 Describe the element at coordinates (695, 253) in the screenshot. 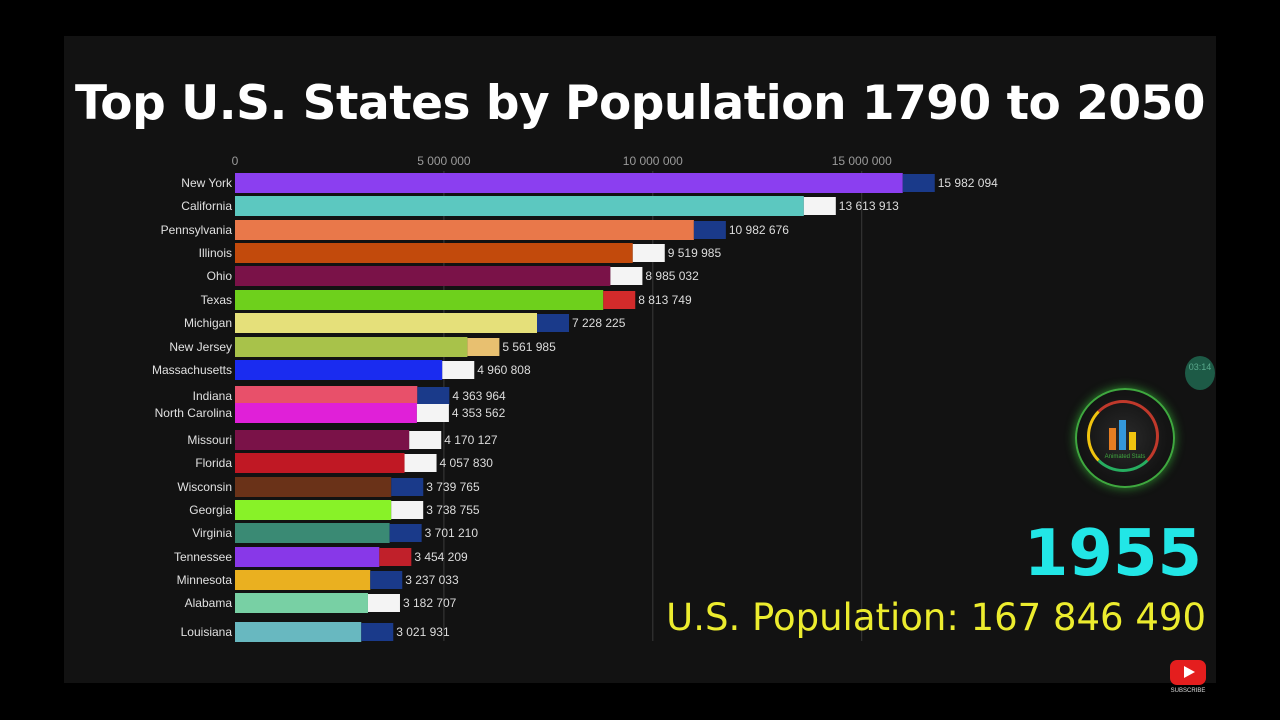

I see `value-label: 9 519 985` at that location.